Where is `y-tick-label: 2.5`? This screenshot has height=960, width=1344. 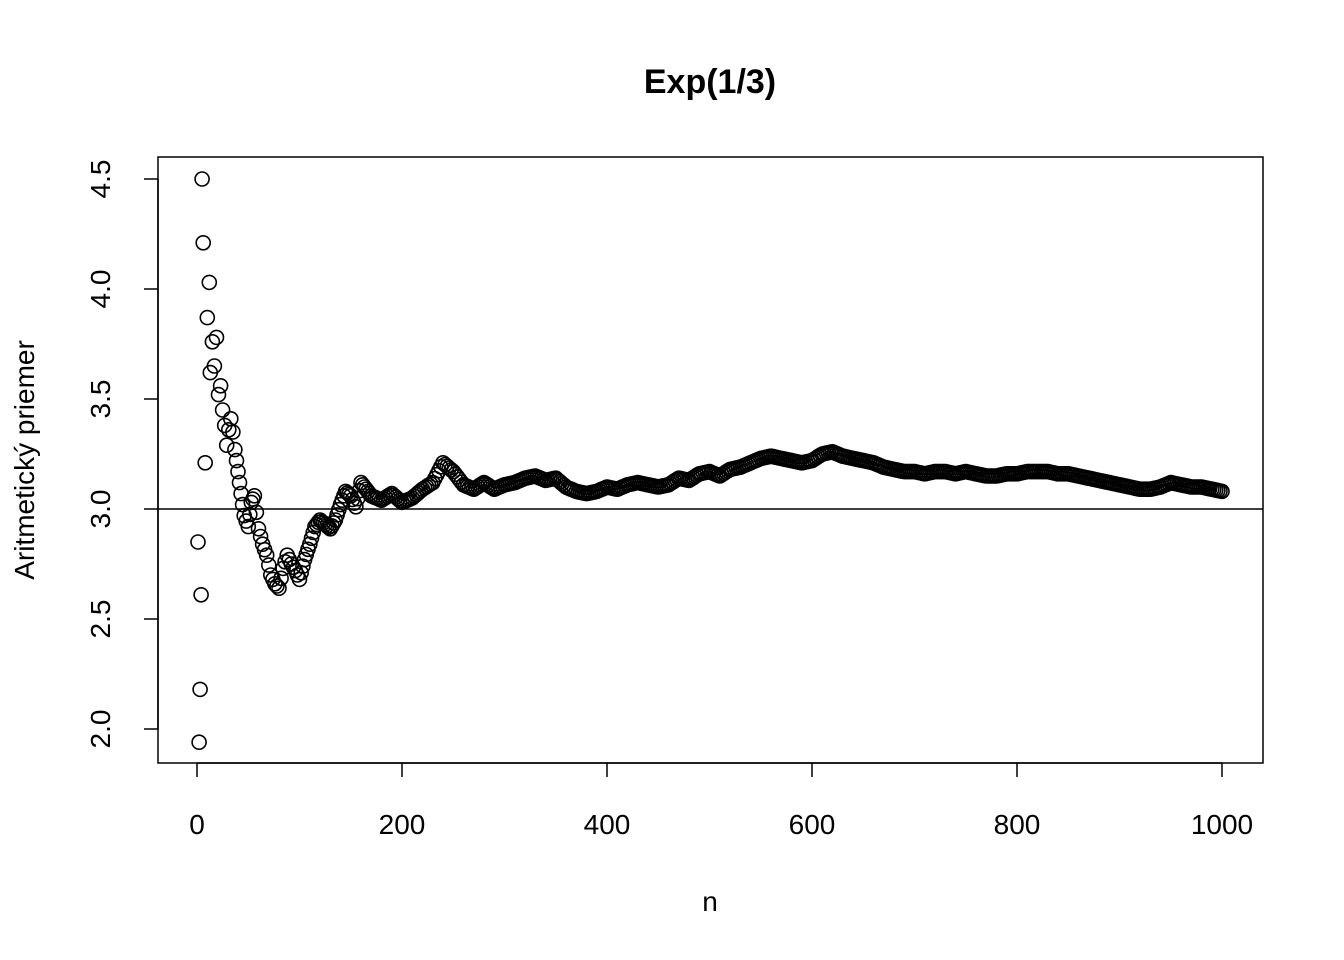
y-tick-label: 2.5 is located at coordinates (100, 619).